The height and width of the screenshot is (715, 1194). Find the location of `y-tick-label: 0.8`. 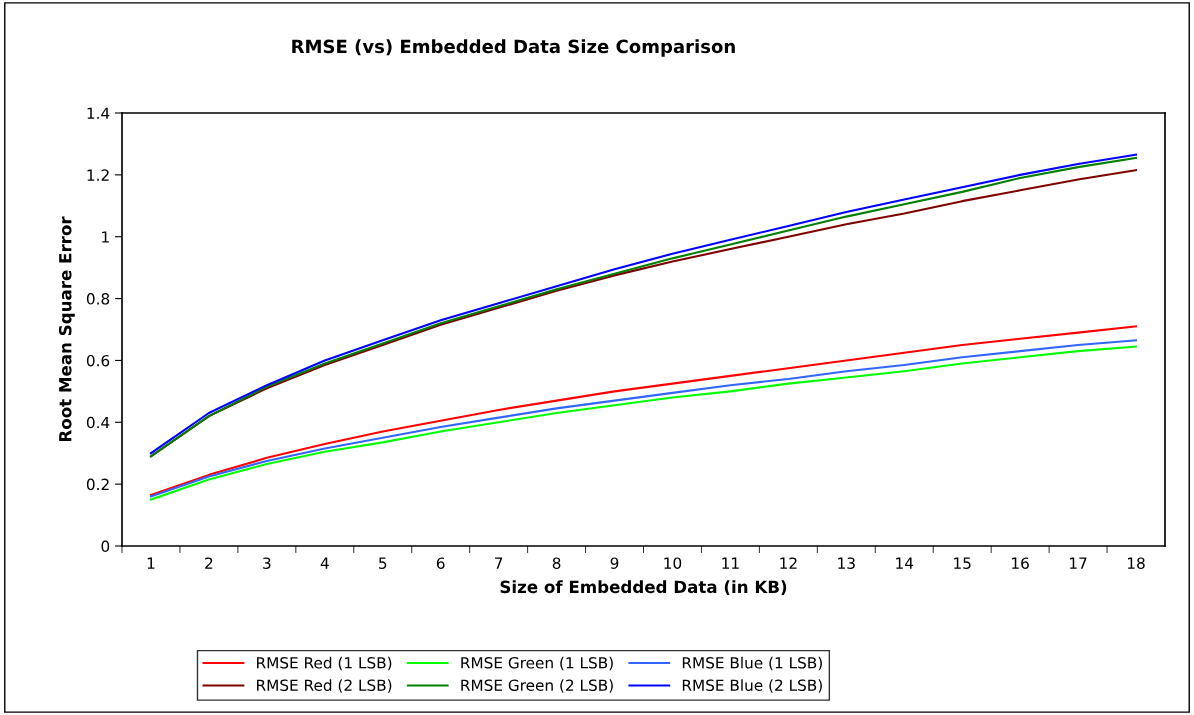

y-tick-label: 0.8 is located at coordinates (98, 299).